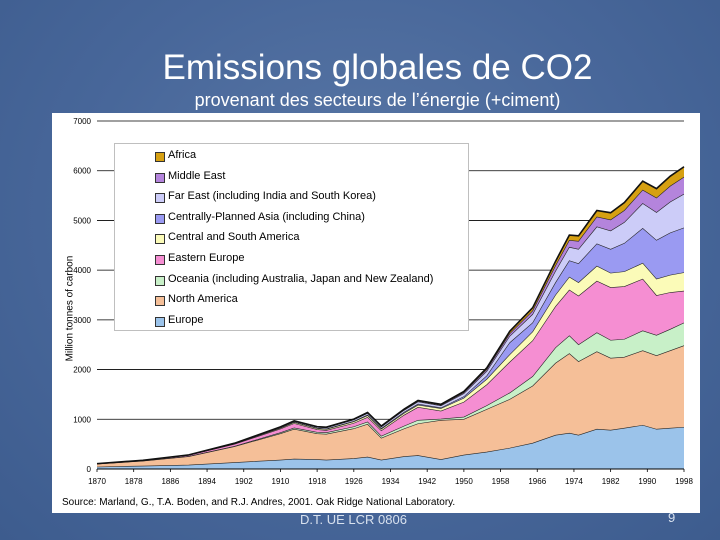 Image resolution: width=720 pixels, height=540 pixels. Describe the element at coordinates (266, 216) in the screenshot. I see `legend-label: Centrally-Planned Asia (including China)` at that location.